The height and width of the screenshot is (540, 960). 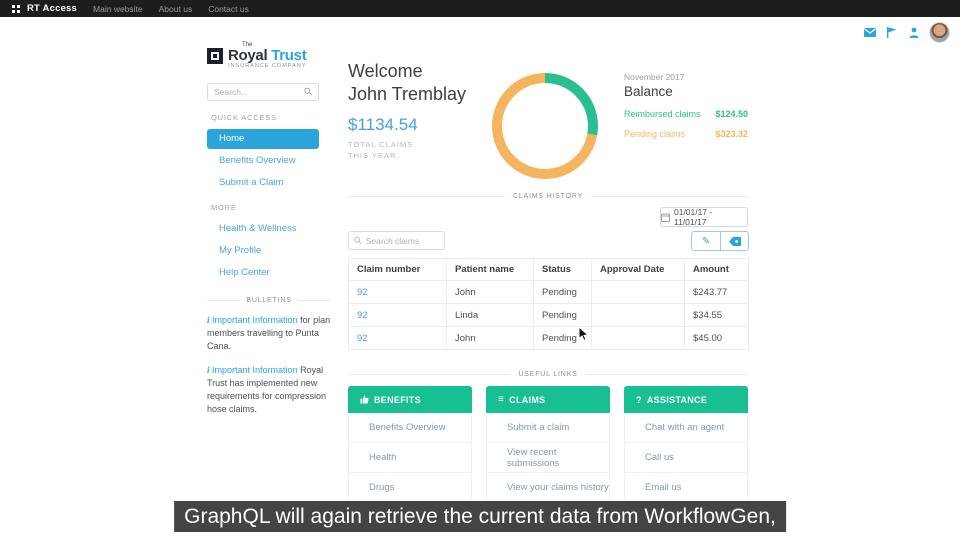 I want to click on sidebar-search, so click(x=263, y=91).